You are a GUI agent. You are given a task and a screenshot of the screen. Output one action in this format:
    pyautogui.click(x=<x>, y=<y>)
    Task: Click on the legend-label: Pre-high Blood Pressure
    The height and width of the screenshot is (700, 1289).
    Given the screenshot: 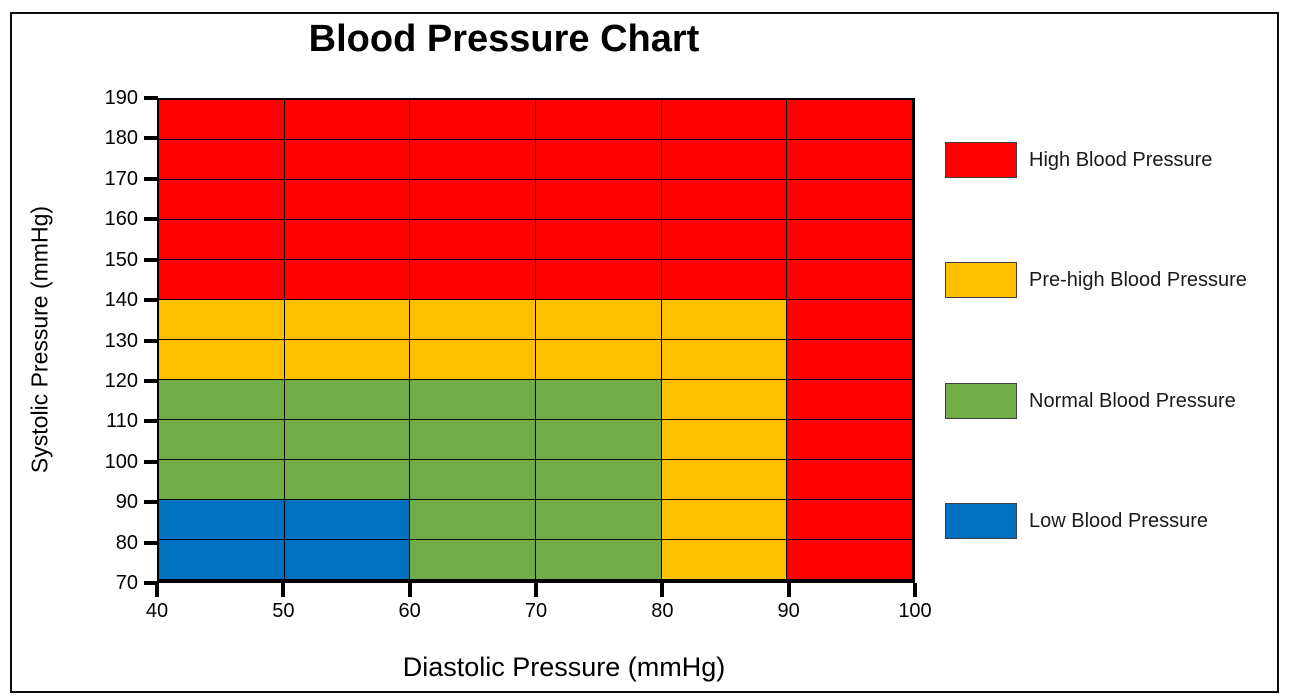 What is the action you would take?
    pyautogui.click(x=1138, y=280)
    